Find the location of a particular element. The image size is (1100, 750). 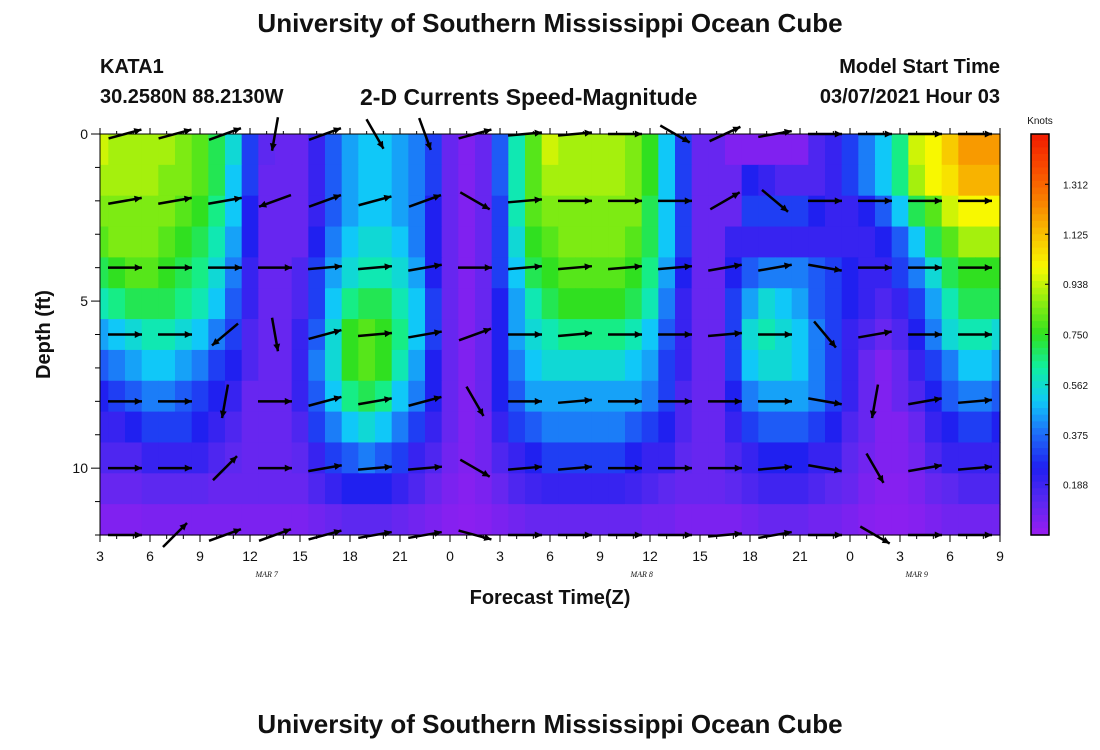

model-start-label: Model Start Time is located at coordinates (919, 67).